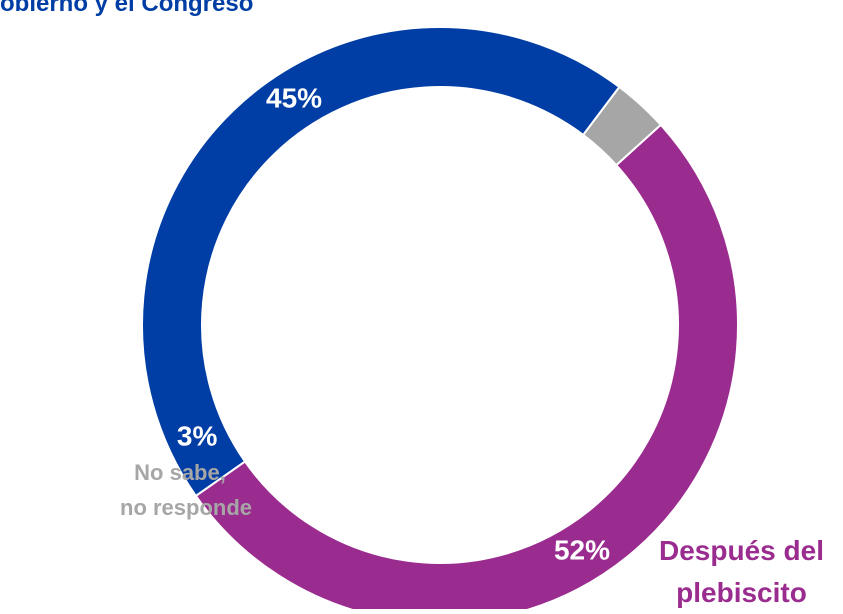 The image size is (843, 614). Describe the element at coordinates (186, 507) in the screenshot. I see `category-label-no-sabe-line2: no responde` at that location.